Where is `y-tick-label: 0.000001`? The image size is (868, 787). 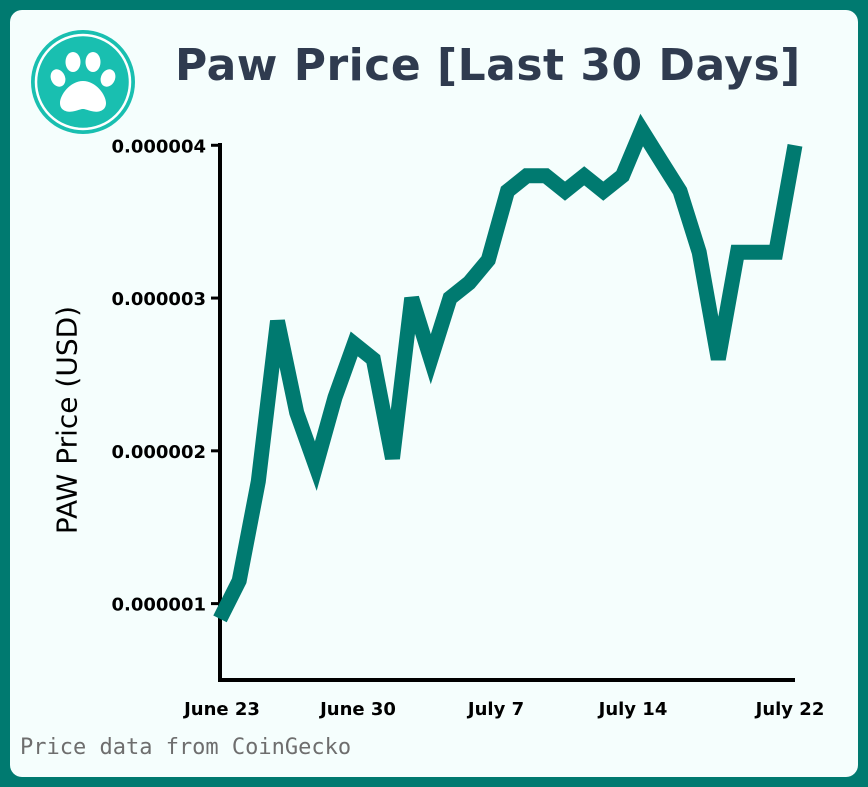 y-tick-label: 0.000001 is located at coordinates (158, 605).